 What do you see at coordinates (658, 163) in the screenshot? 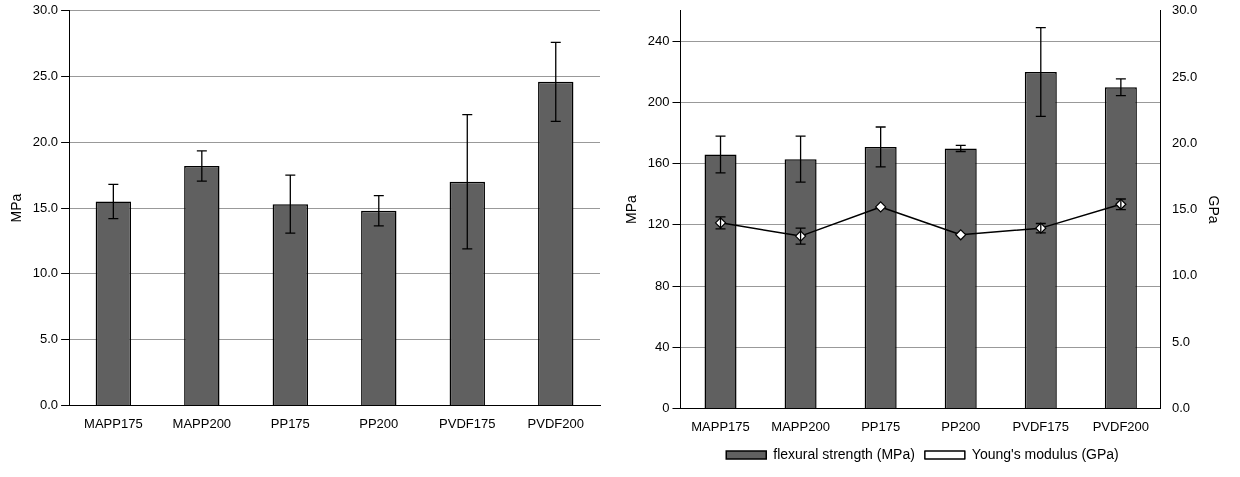
I see `y-tick-label: 160` at bounding box center [658, 163].